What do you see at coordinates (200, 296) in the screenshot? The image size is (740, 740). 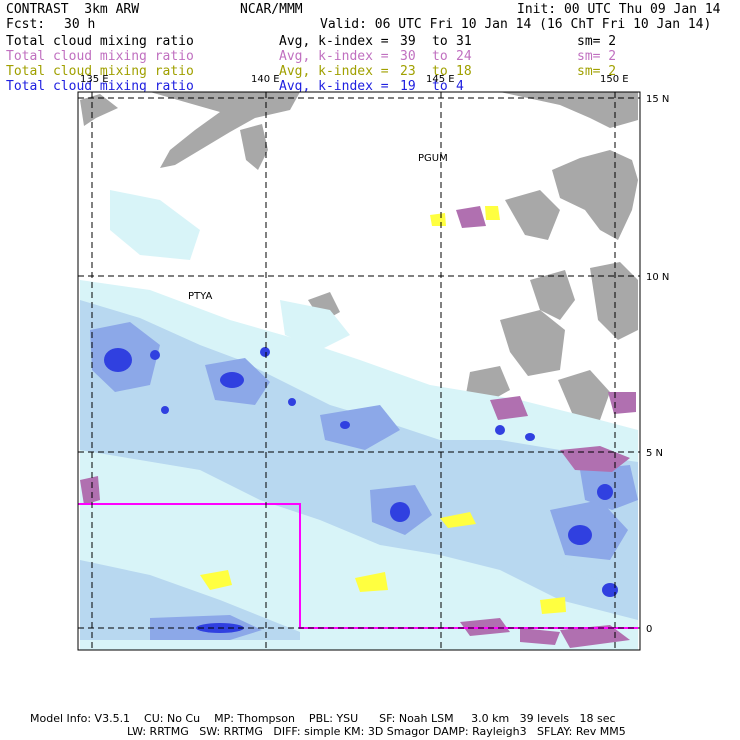 I see `station-ptya: PTYA` at bounding box center [200, 296].